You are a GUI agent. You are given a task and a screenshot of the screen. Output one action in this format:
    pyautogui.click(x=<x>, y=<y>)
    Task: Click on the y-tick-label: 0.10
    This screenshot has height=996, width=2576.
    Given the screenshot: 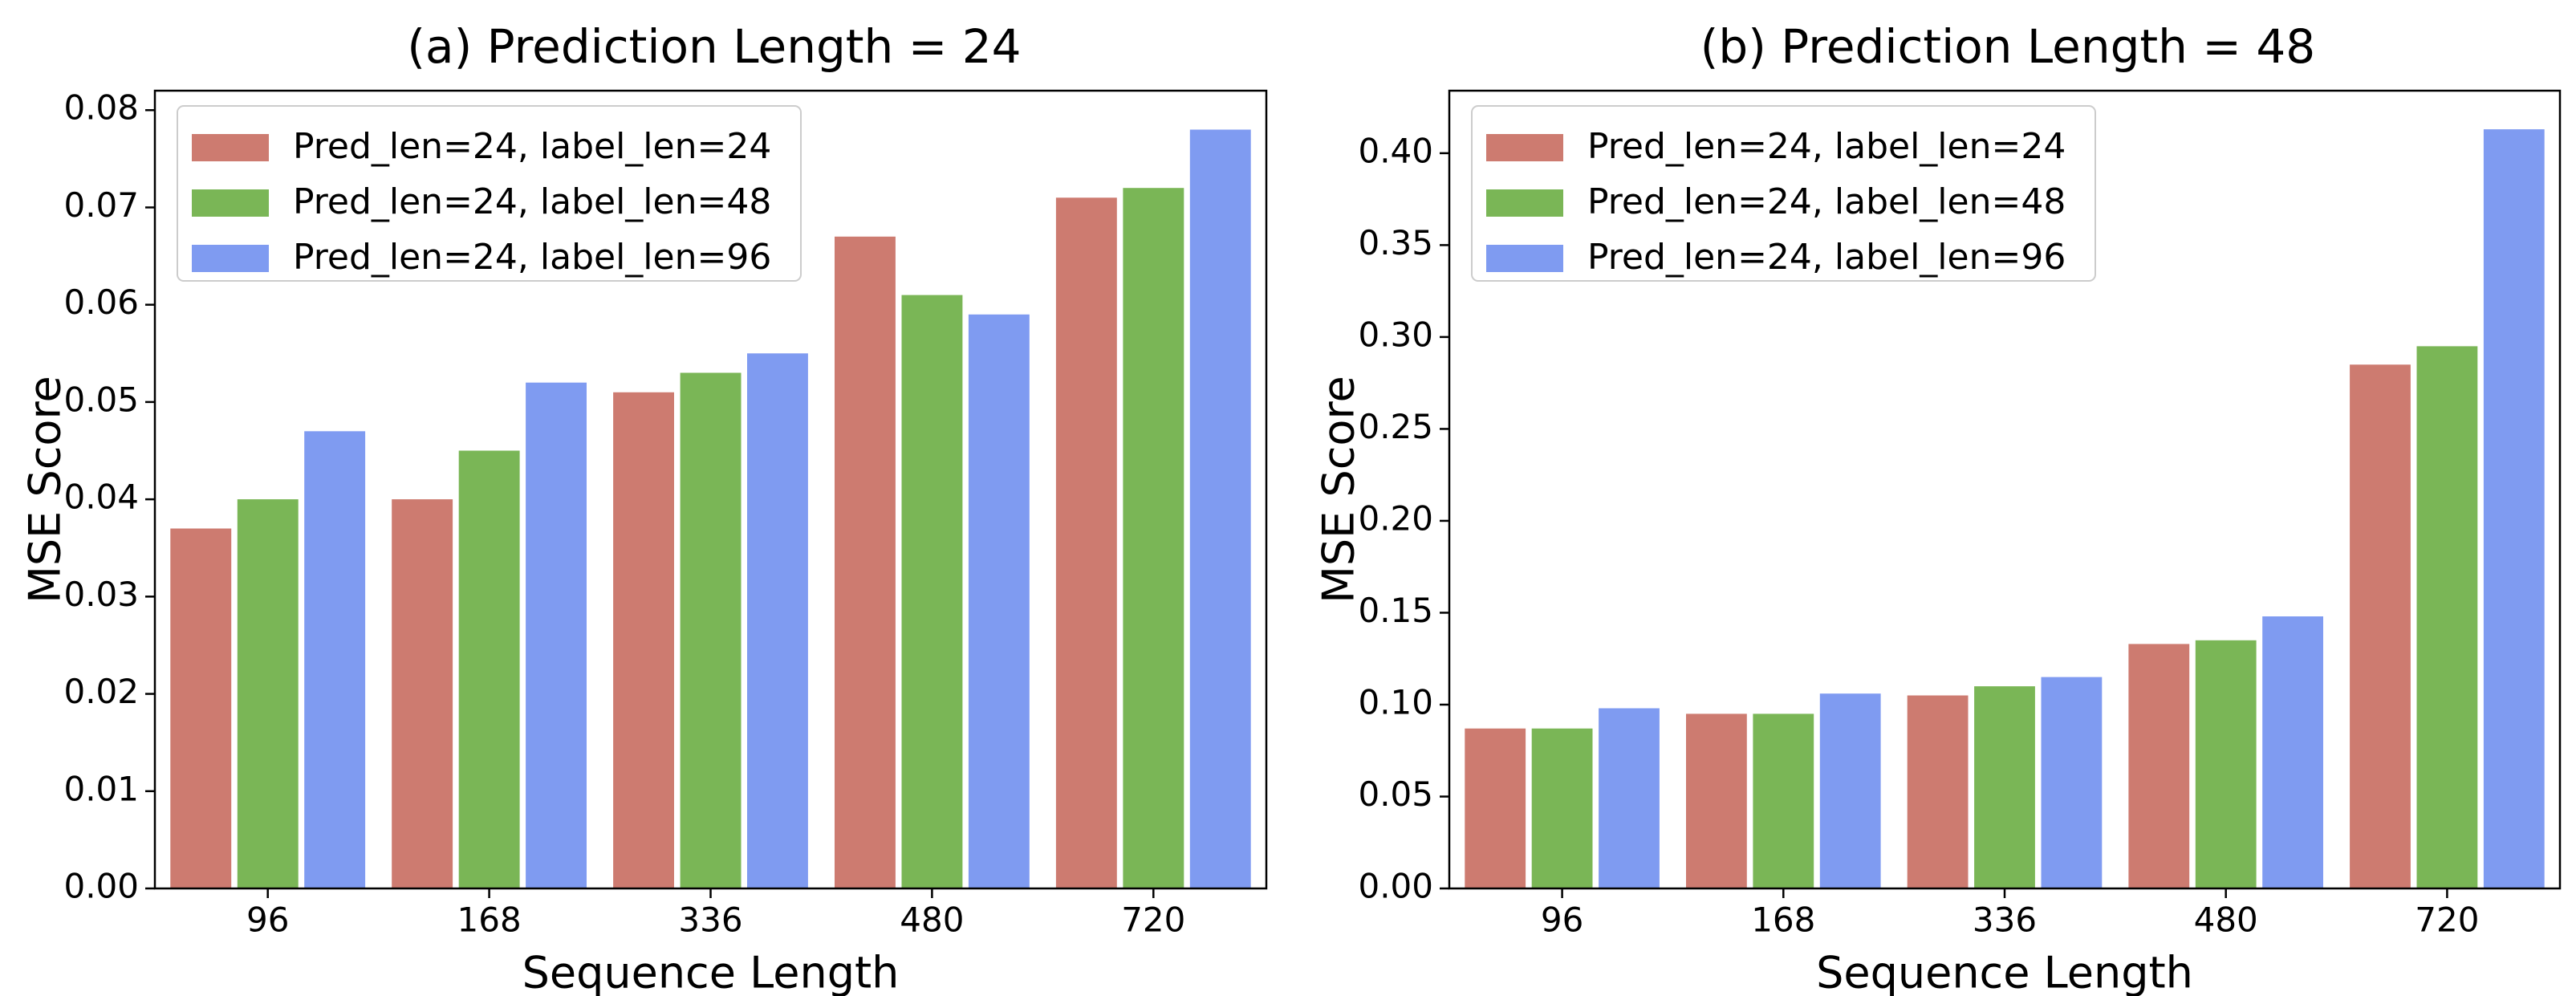 What is the action you would take?
    pyautogui.click(x=1396, y=702)
    